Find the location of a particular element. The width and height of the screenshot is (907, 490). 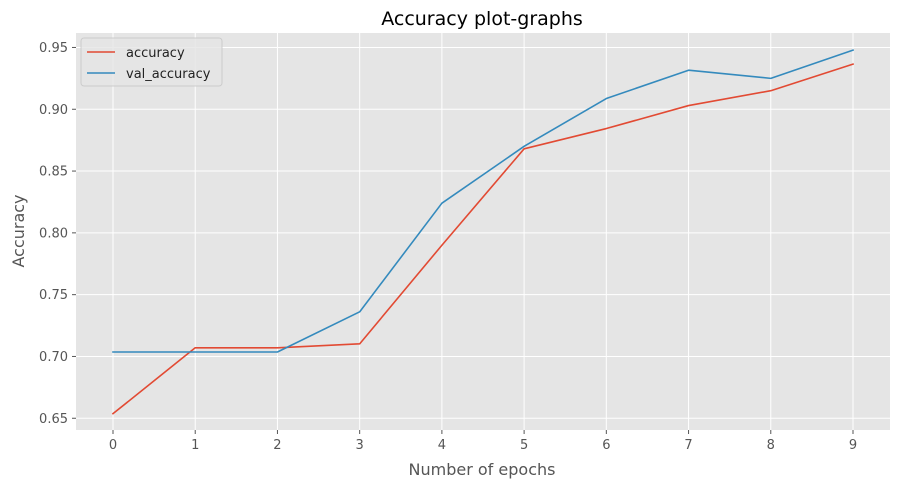

x-tick-label: 3 is located at coordinates (360, 445).